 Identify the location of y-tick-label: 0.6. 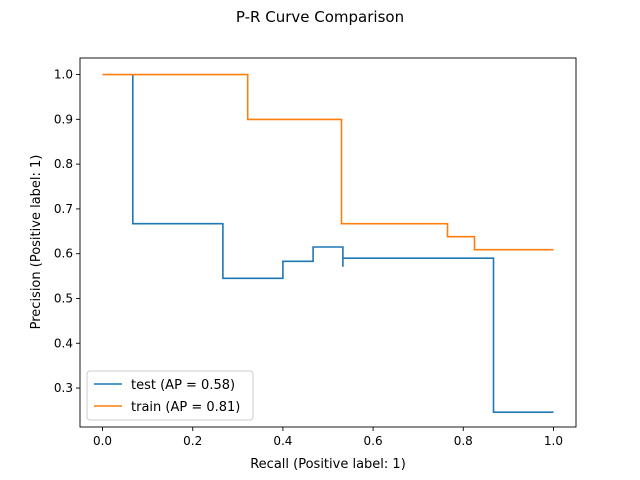
(63, 254).